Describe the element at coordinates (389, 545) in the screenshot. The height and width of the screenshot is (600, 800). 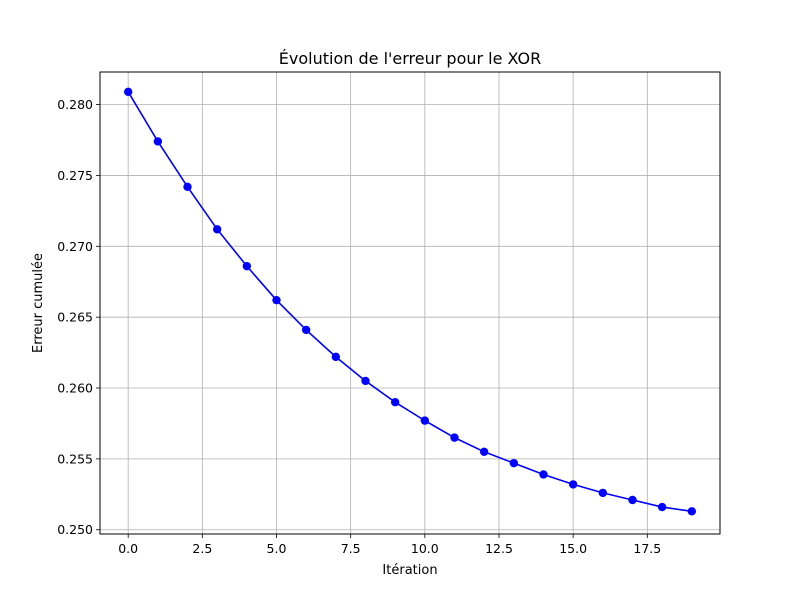
I see `x-axis-ticks: 0.0 2.5 5.0 7.5 10.0 12.5 15.0 17.5` at that location.